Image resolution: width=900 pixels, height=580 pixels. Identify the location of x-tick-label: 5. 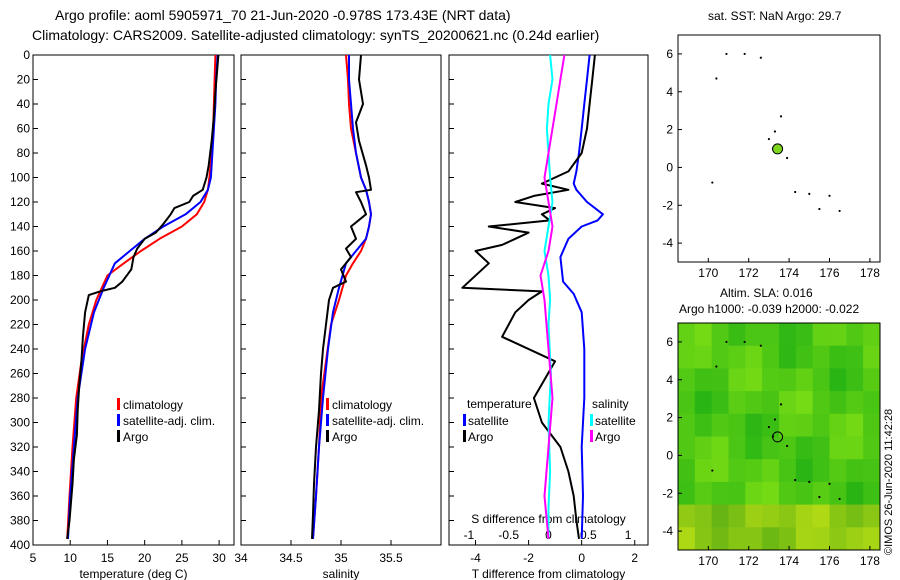
(33, 558).